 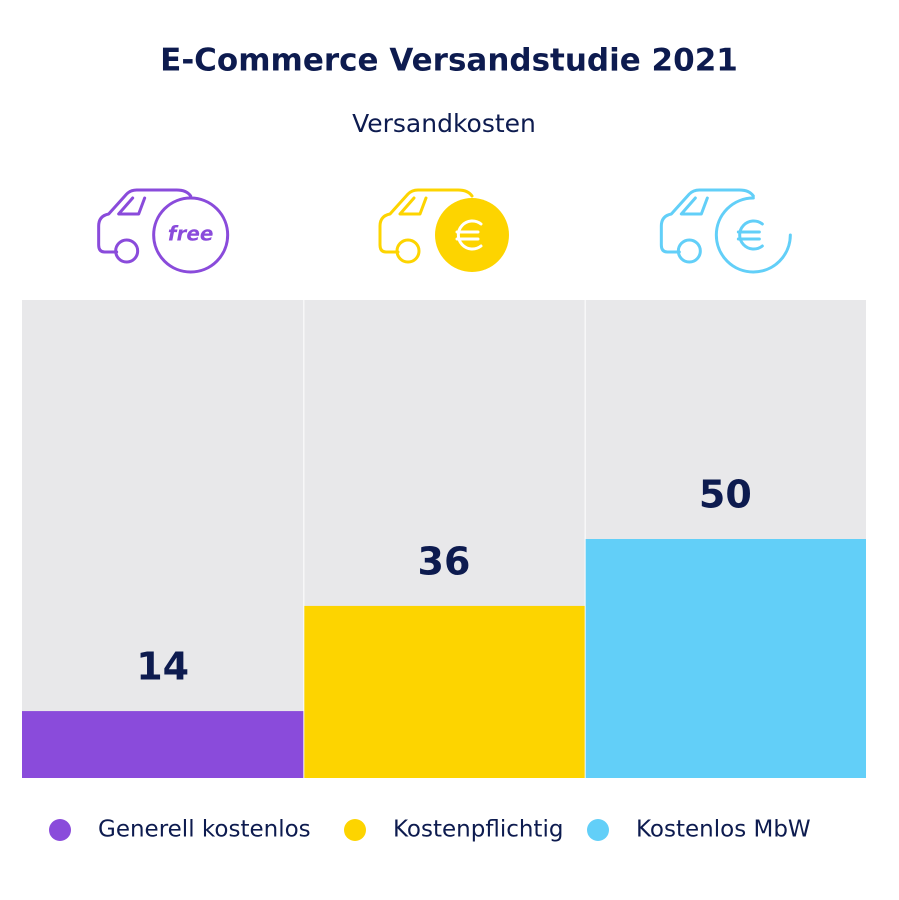 I want to click on chart-subtitle: Versandkosten, so click(x=444, y=123).